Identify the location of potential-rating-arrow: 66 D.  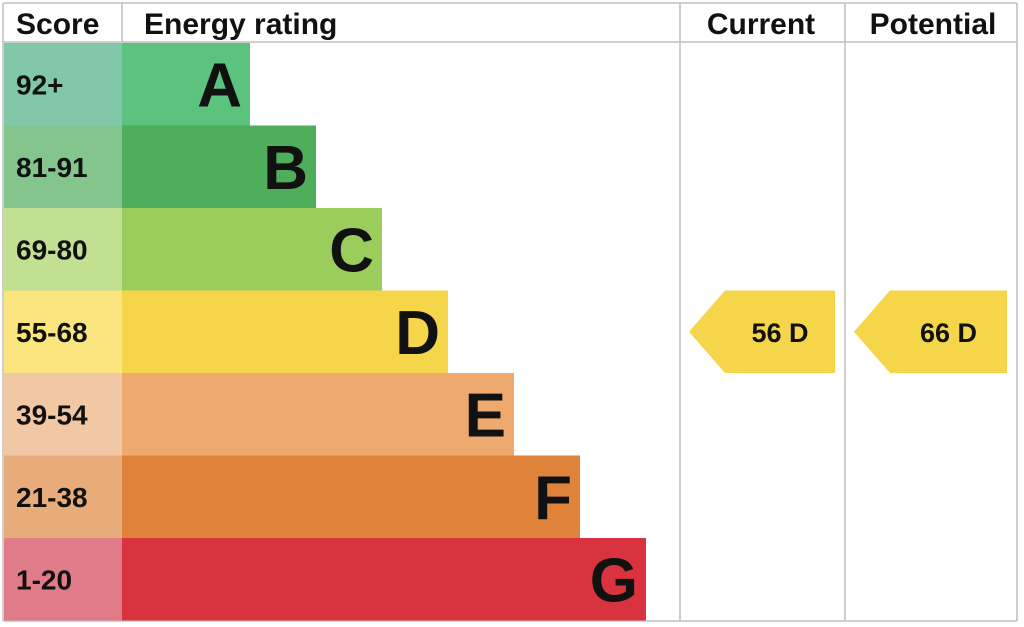
(930, 331).